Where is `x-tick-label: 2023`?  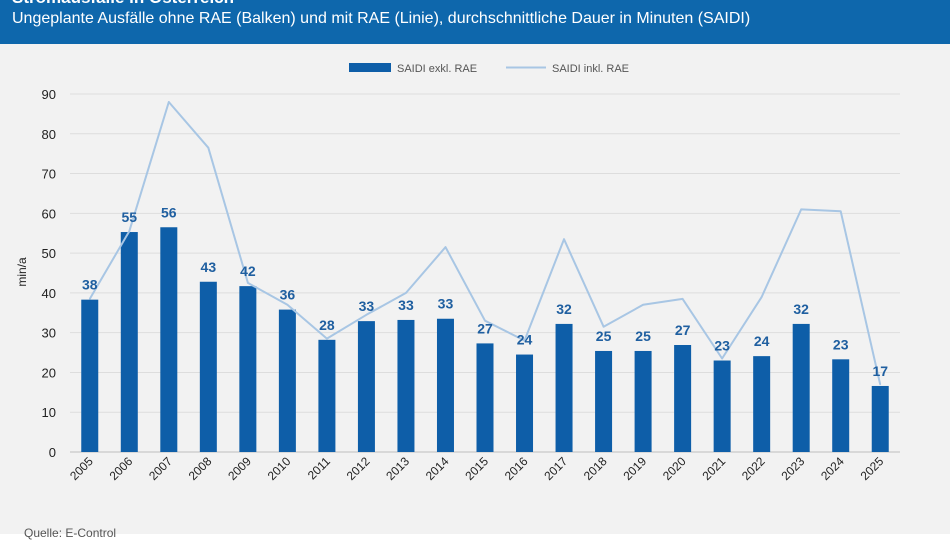
x-tick-label: 2023 is located at coordinates (793, 468).